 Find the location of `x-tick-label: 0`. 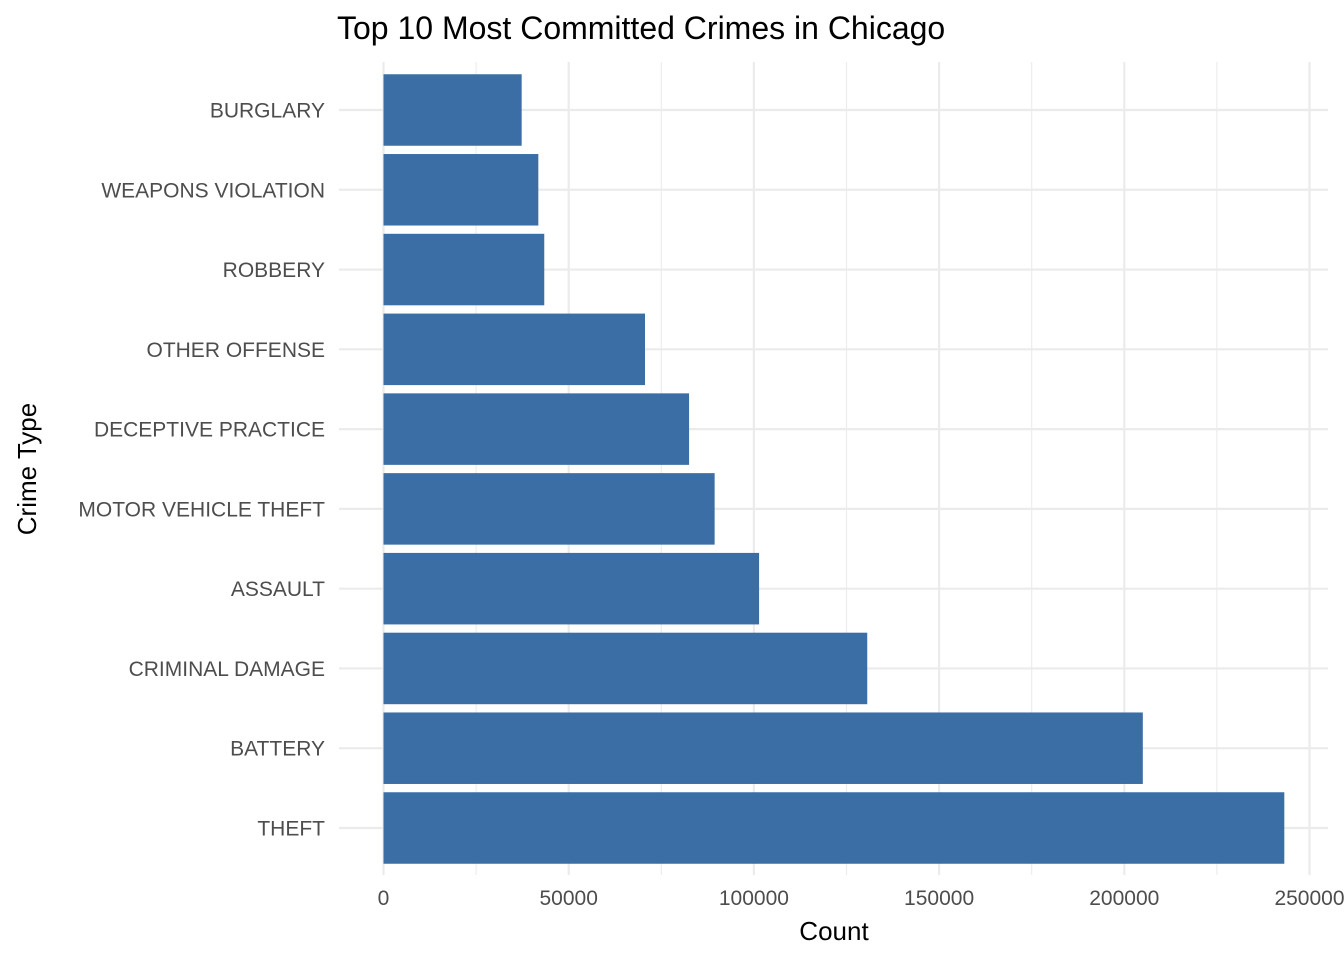

x-tick-label: 0 is located at coordinates (384, 898).